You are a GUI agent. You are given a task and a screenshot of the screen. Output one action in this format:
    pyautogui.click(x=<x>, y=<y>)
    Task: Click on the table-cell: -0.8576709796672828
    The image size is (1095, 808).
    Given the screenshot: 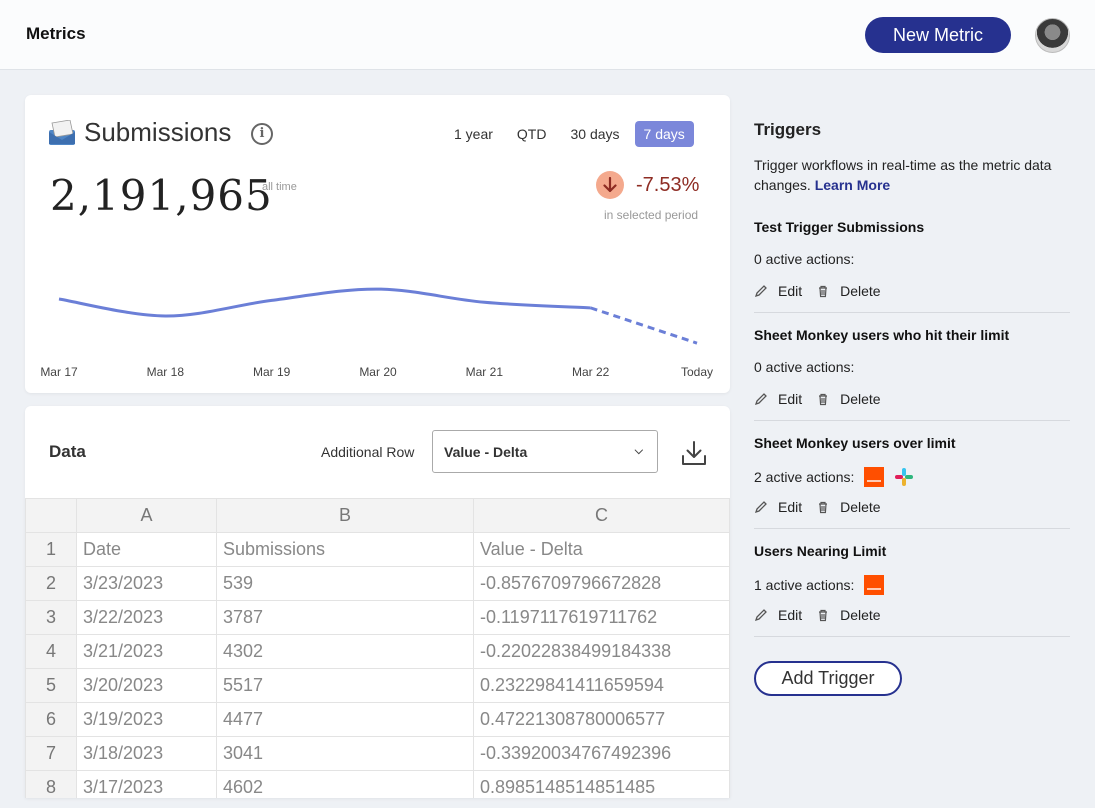 What is the action you would take?
    pyautogui.click(x=601, y=583)
    